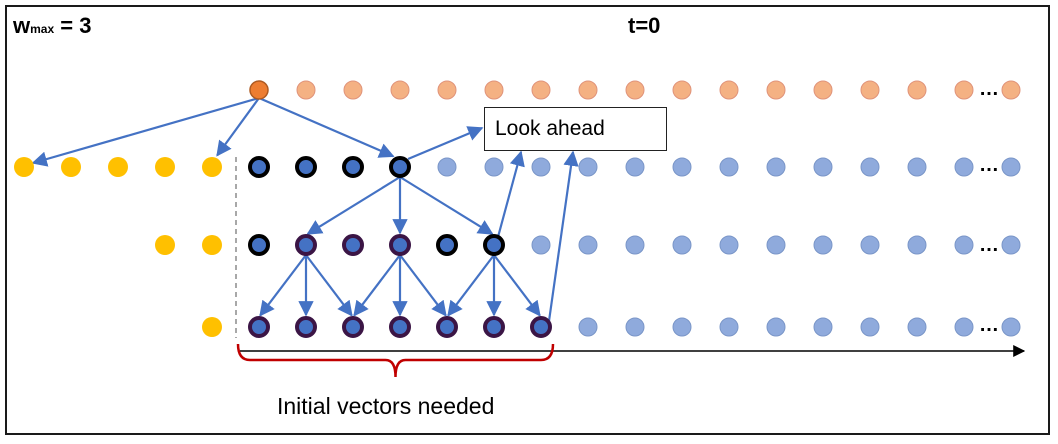 The image size is (1058, 444). I want to click on arrow-top-to-layer1, so click(326, 127).